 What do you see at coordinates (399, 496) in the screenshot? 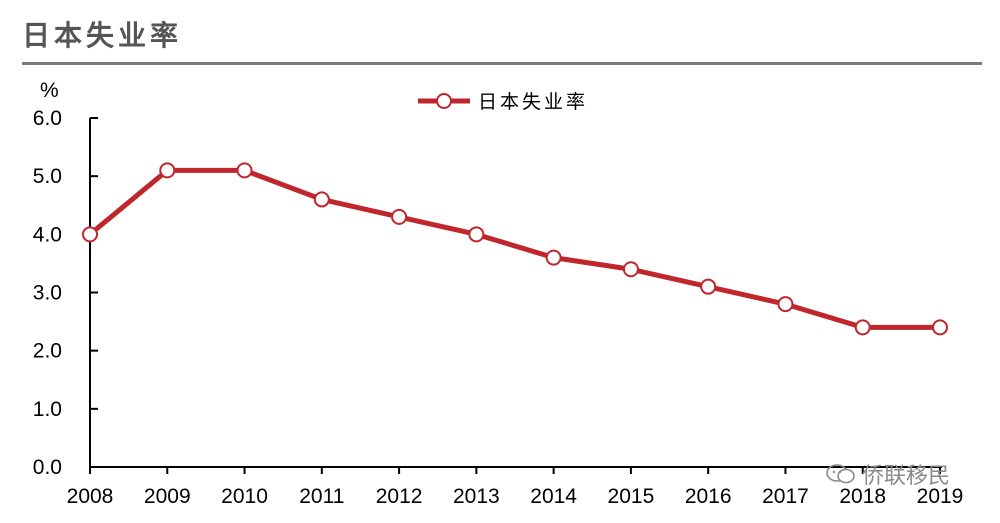
I see `x-tick-label: 2012` at bounding box center [399, 496].